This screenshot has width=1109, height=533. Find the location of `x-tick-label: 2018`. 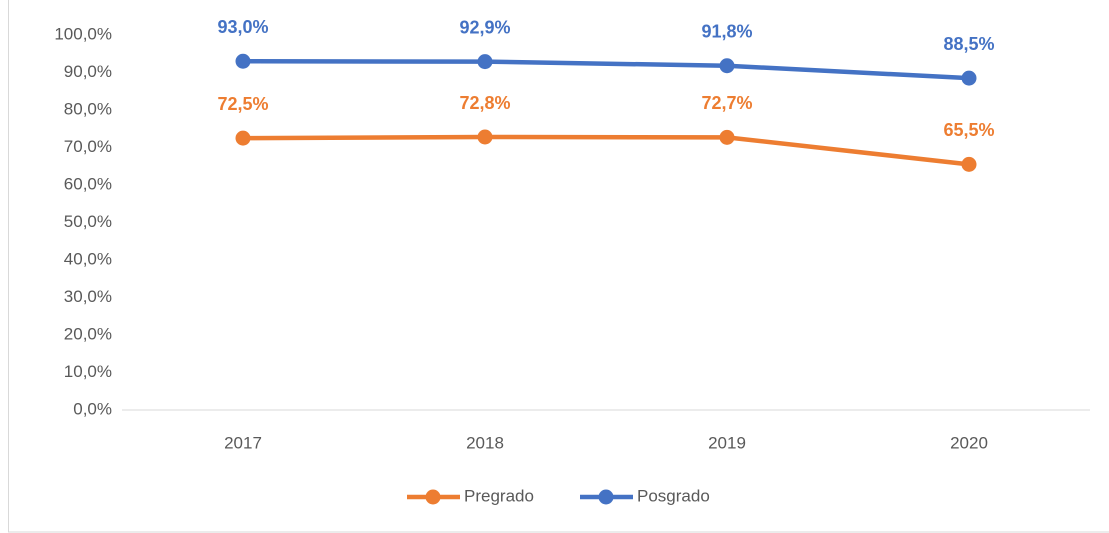

x-tick-label: 2018 is located at coordinates (485, 442).